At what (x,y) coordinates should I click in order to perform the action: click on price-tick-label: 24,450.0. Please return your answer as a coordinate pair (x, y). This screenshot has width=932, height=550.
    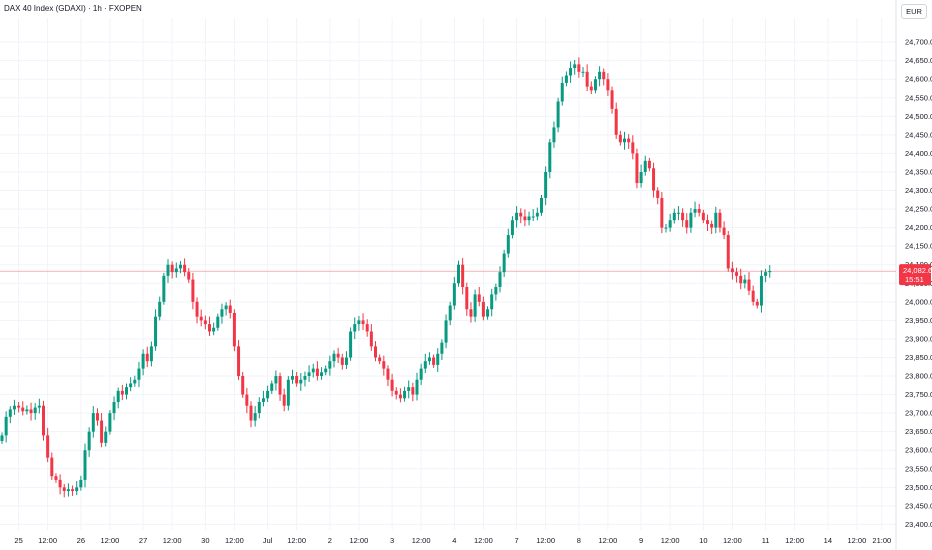
    Looking at the image, I should click on (918, 134).